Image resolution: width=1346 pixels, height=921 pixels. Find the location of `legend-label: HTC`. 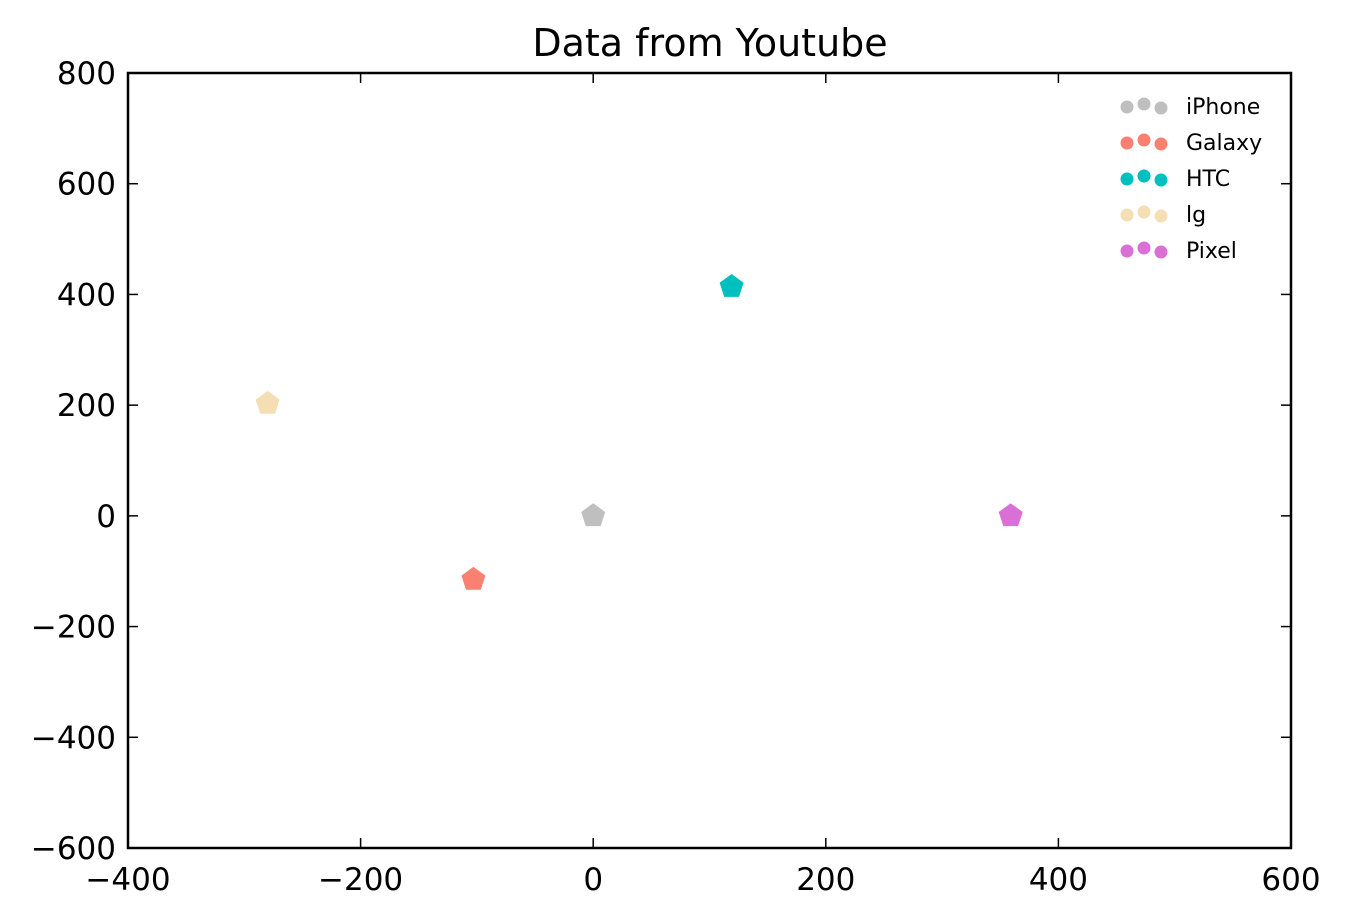

legend-label: HTC is located at coordinates (1208, 179).